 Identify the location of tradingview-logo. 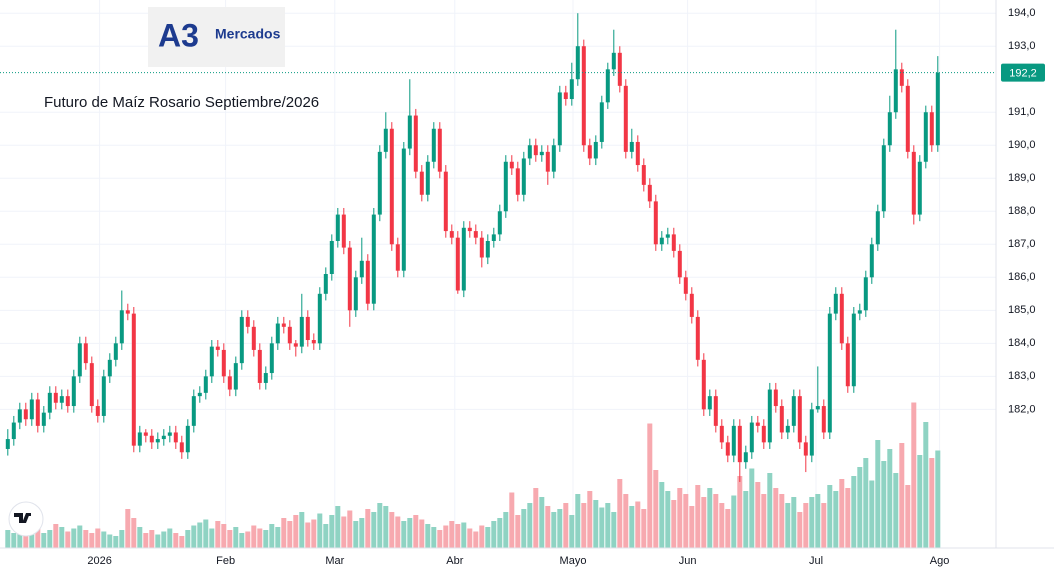
(26, 519).